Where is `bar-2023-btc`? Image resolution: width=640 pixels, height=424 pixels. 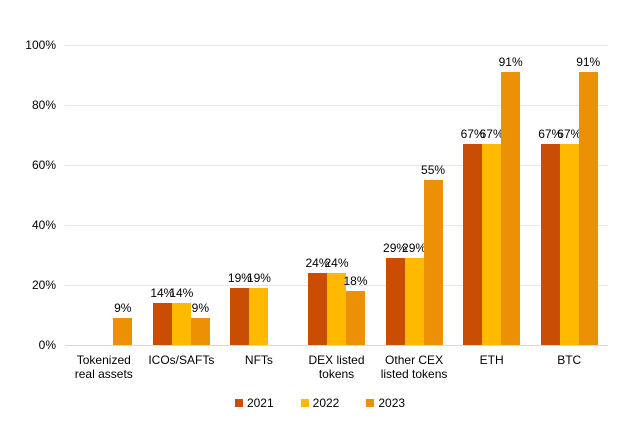
bar-2023-btc is located at coordinates (588, 208).